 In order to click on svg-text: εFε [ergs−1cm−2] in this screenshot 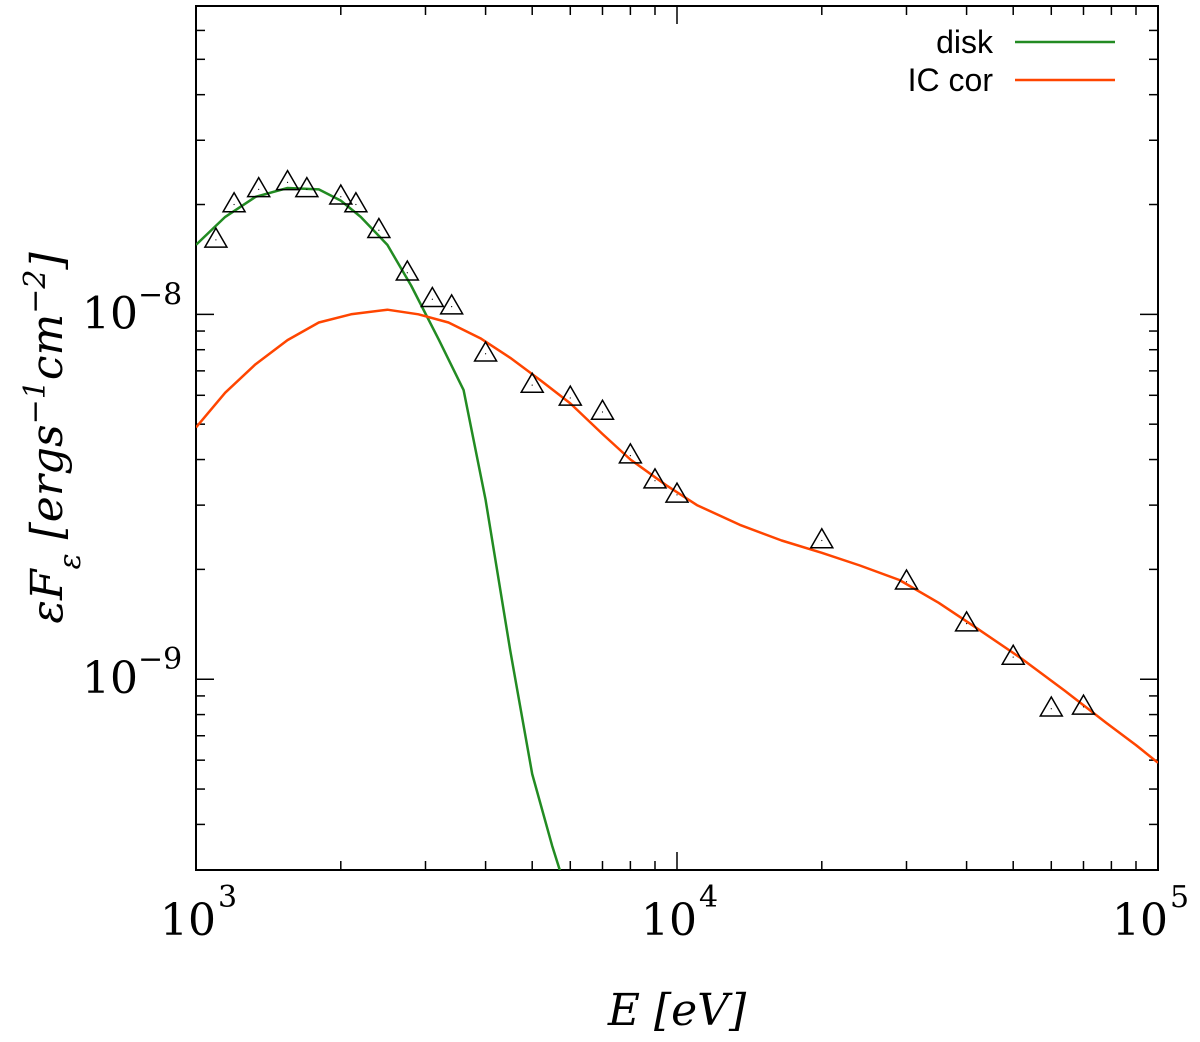, I will do `click(53, 438)`.